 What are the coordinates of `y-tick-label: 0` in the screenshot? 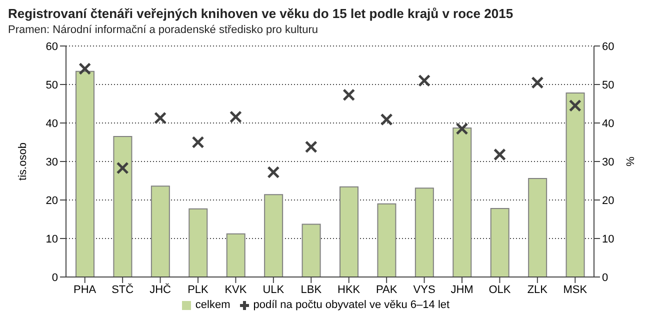 It's located at (55, 278).